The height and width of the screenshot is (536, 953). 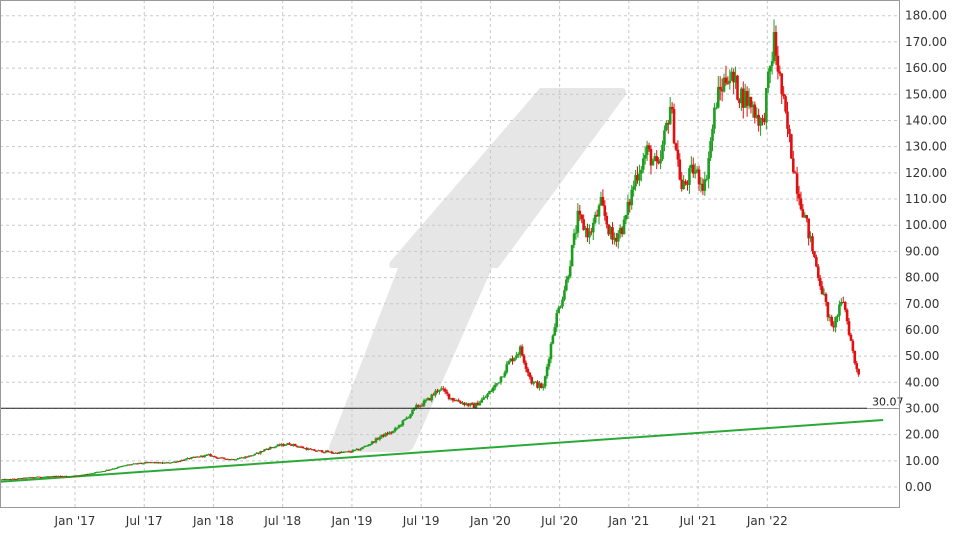 What do you see at coordinates (926, 120) in the screenshot?
I see `y-tick-label: 140.00` at bounding box center [926, 120].